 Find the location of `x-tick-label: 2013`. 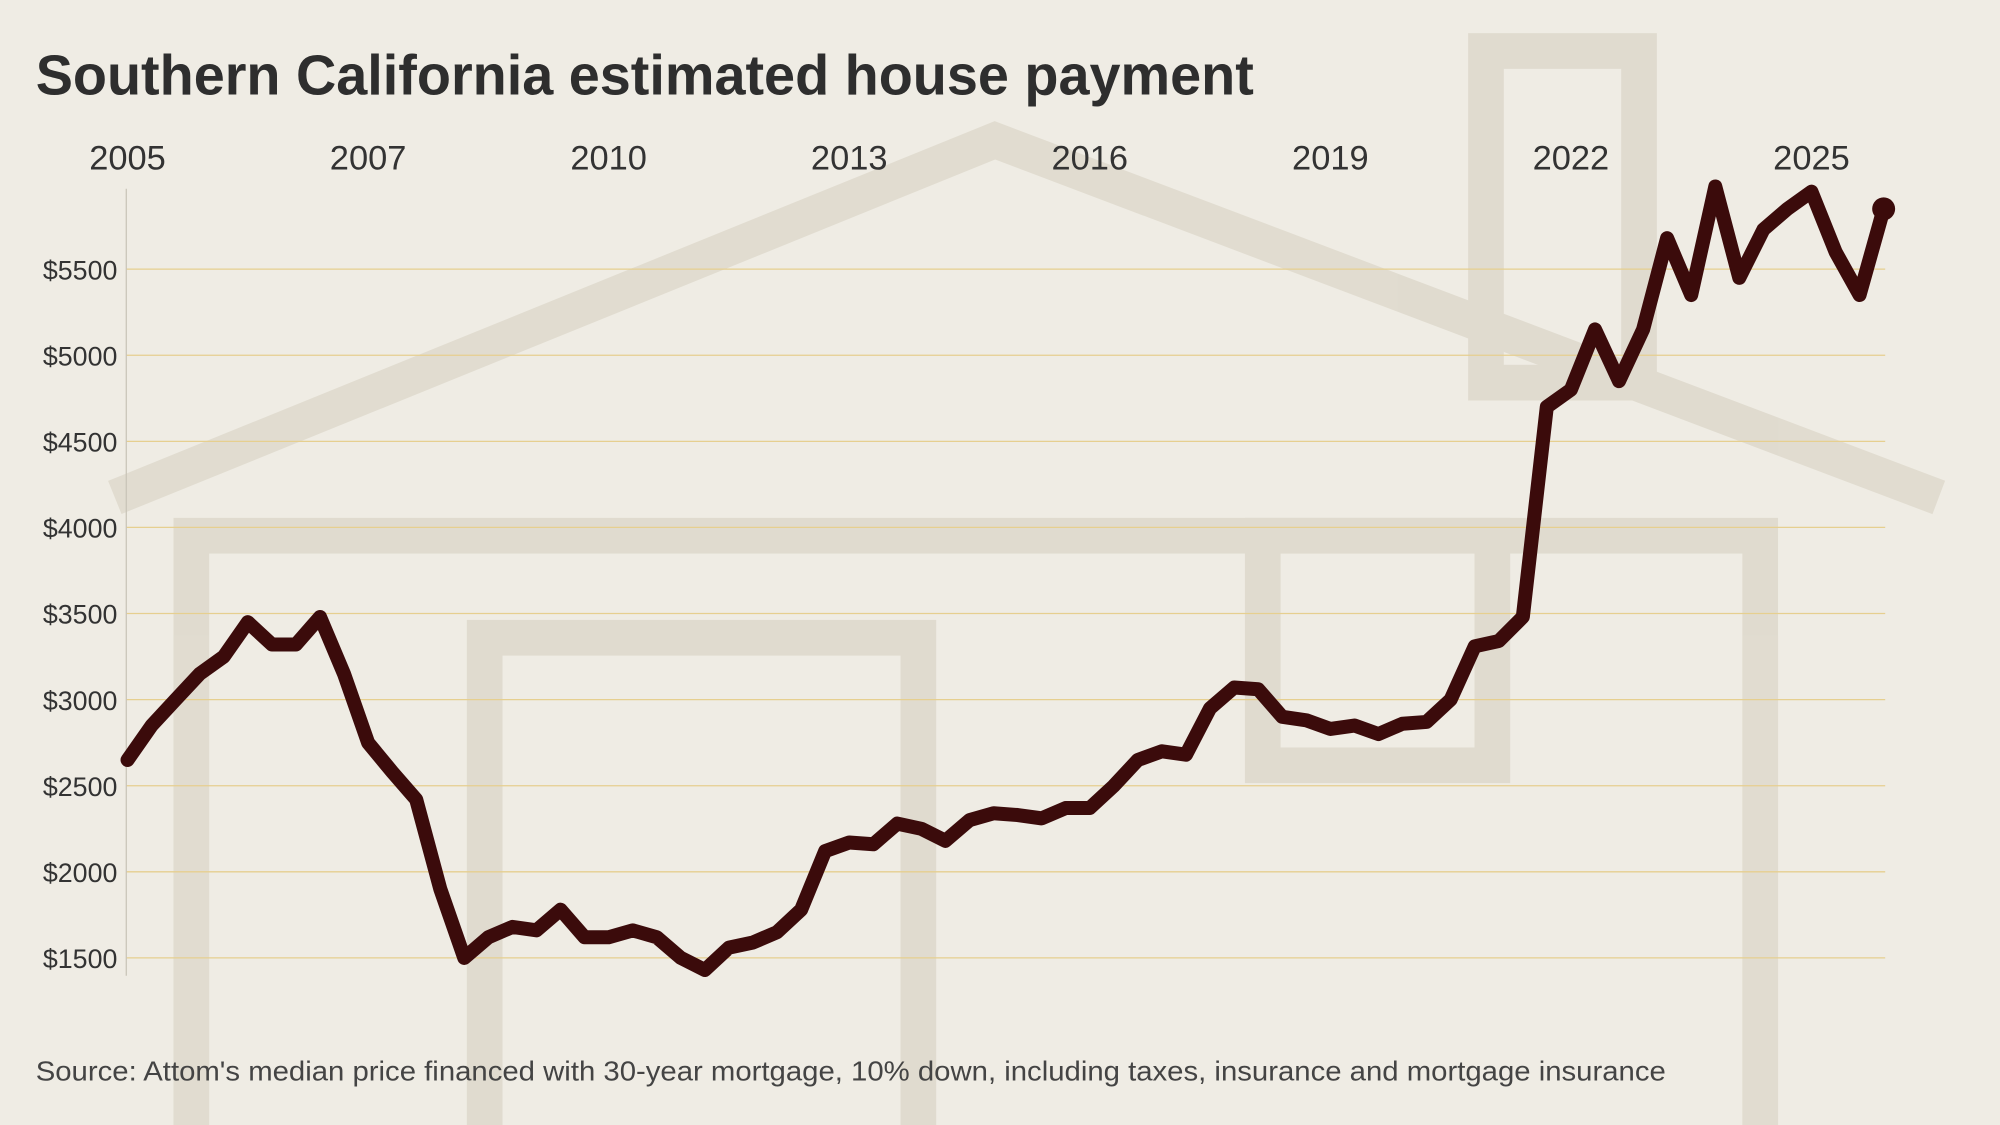

x-tick-label: 2013 is located at coordinates (849, 159).